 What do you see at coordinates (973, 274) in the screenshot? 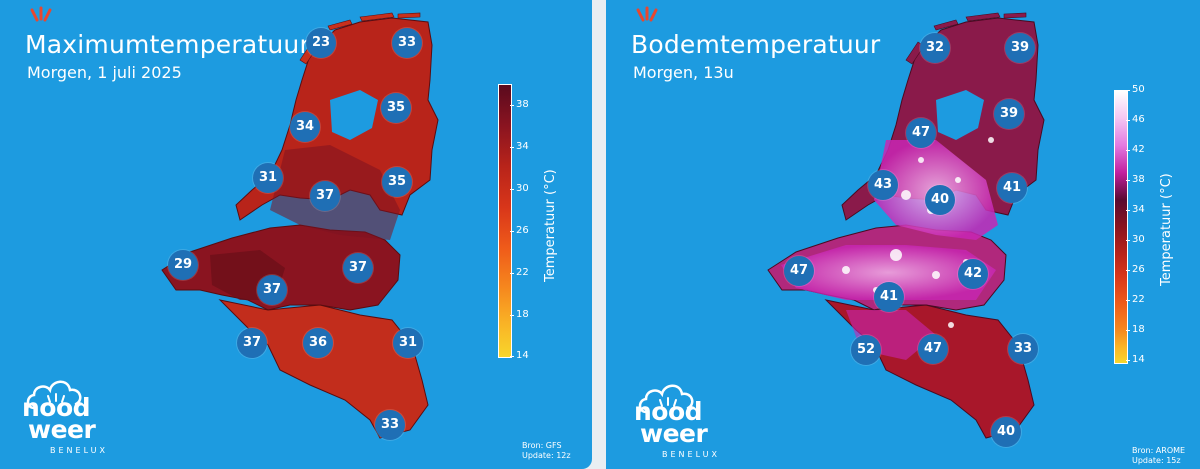
I see `temperature-badge: 42` at bounding box center [973, 274].